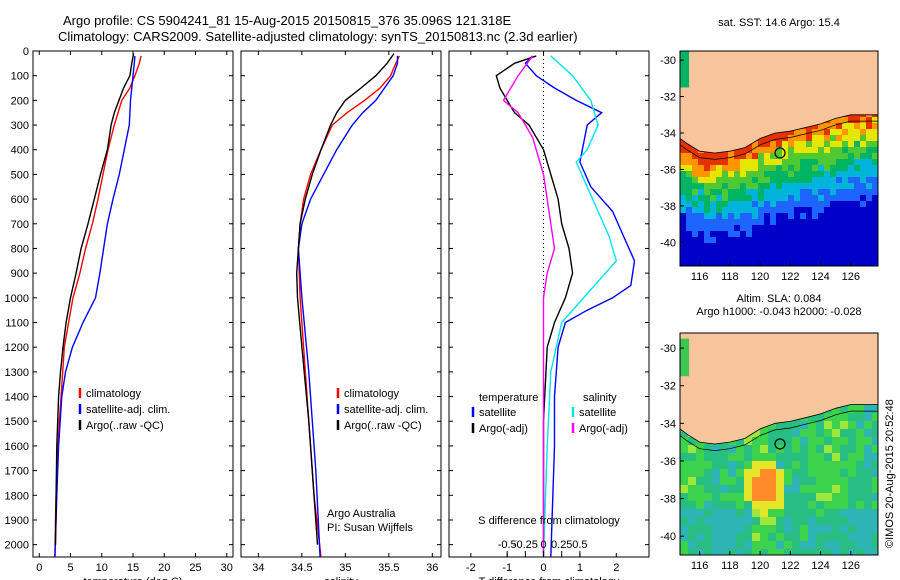 The width and height of the screenshot is (900, 580). Describe the element at coordinates (20, 200) in the screenshot. I see `depth-tick-label: 600` at that location.